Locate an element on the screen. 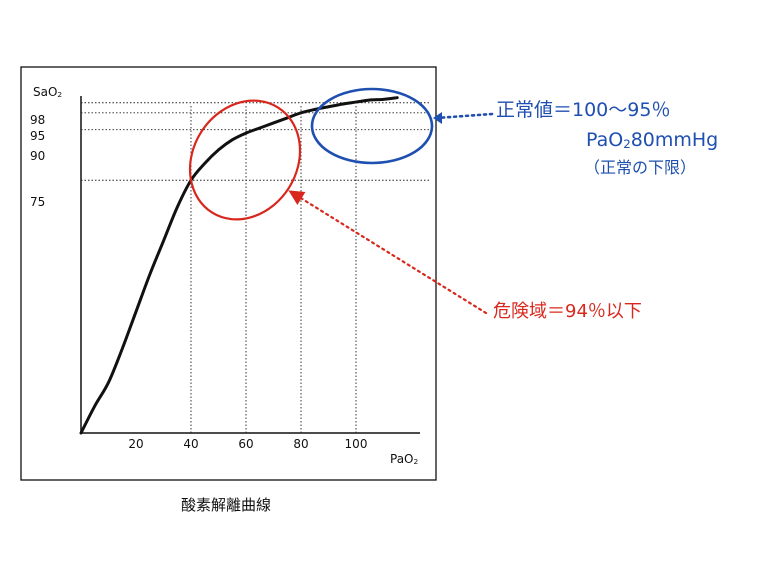  y-axis-title: SaO2 is located at coordinates (48, 92).